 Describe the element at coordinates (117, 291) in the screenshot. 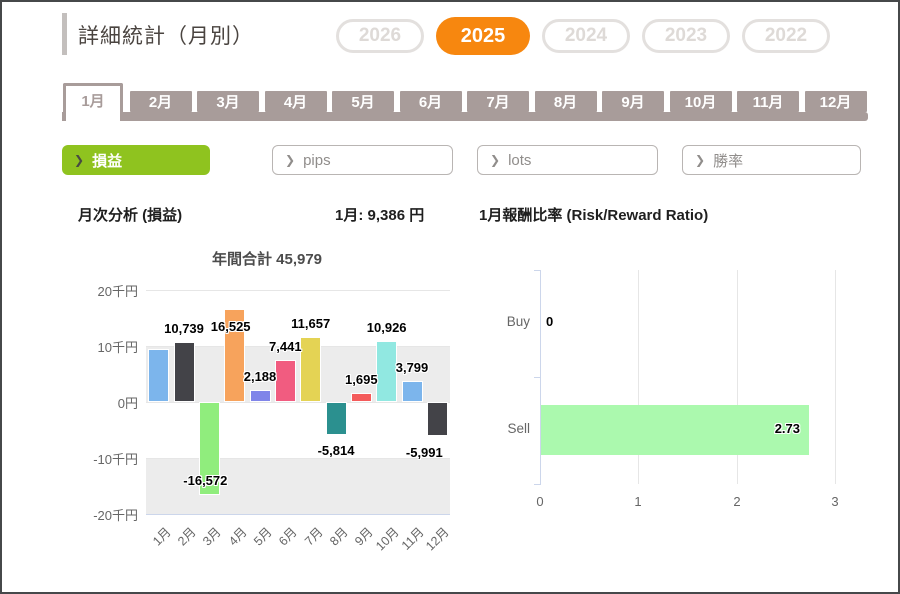

I see `y-axis-label: 20千円` at that location.